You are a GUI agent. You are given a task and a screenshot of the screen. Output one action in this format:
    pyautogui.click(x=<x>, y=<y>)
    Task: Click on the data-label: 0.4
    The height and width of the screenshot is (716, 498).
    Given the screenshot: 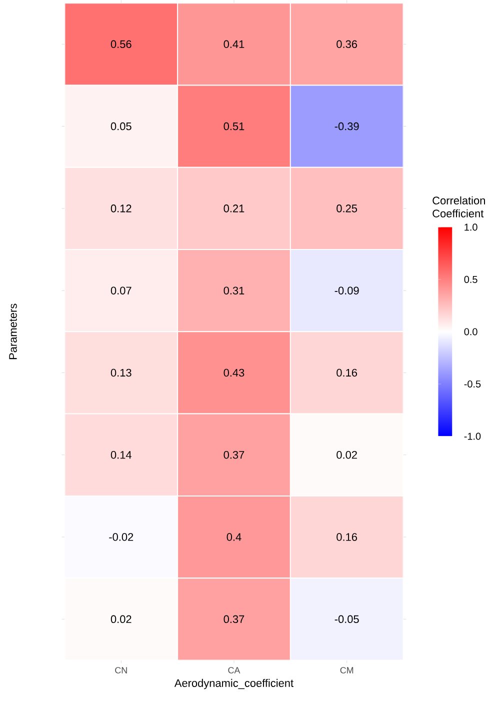 What is the action you would take?
    pyautogui.click(x=234, y=537)
    